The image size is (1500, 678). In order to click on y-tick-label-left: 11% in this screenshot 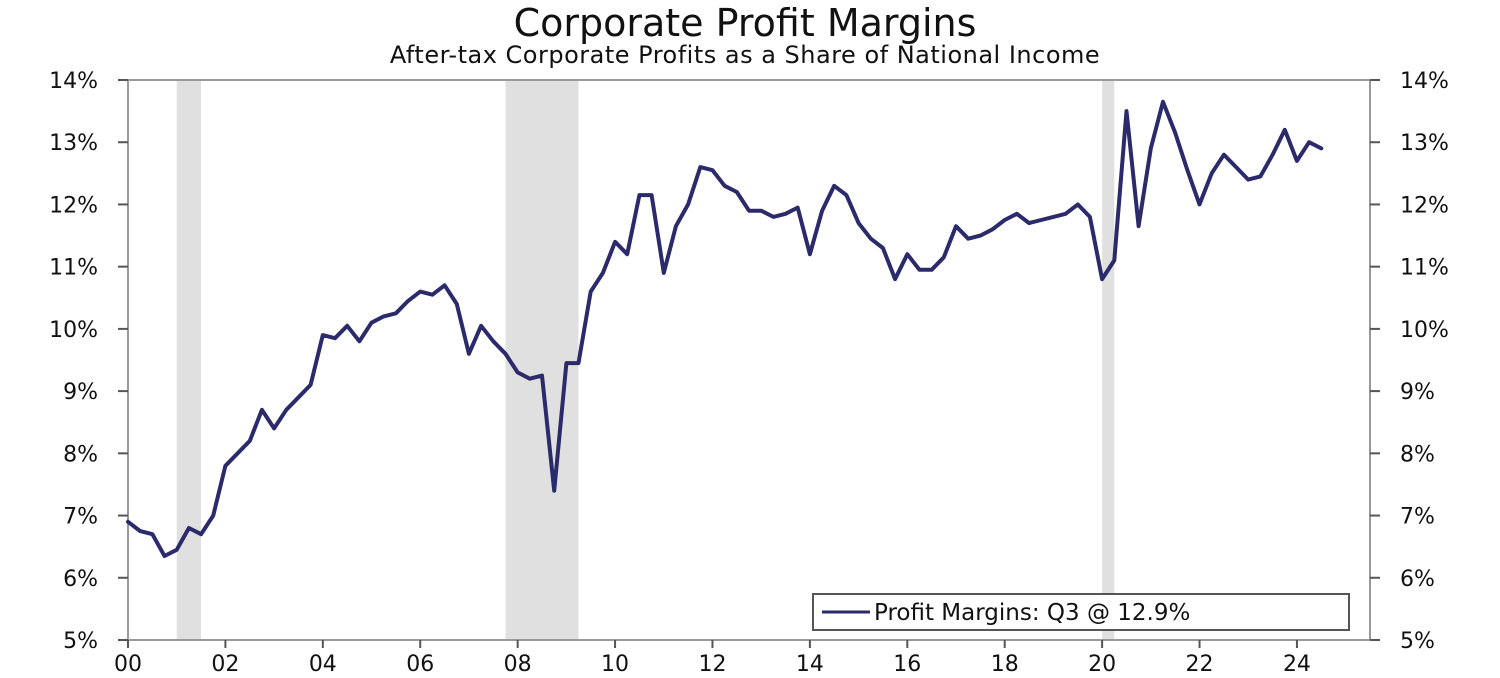, I will do `click(73, 268)`.